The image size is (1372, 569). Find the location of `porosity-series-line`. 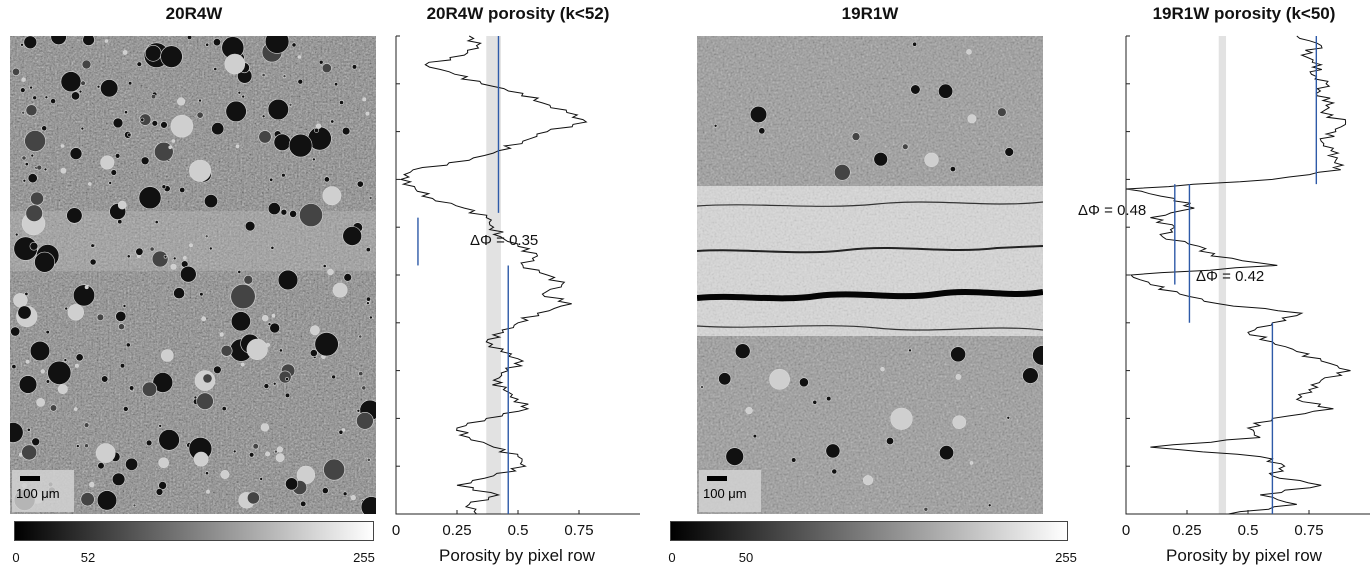

porosity-series-line is located at coordinates (1238, 275).